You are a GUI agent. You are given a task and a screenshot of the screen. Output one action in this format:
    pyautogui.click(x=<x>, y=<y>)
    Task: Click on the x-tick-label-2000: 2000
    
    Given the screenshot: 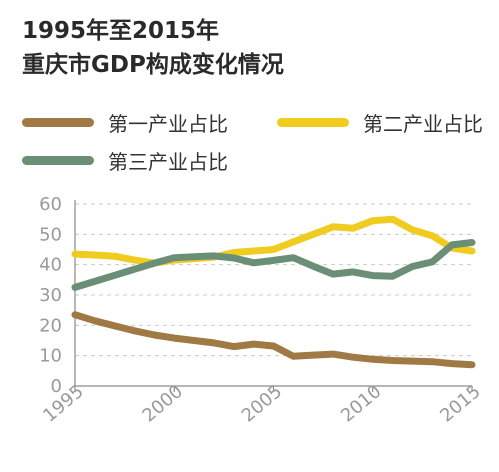 What is the action you would take?
    pyautogui.click(x=162, y=404)
    